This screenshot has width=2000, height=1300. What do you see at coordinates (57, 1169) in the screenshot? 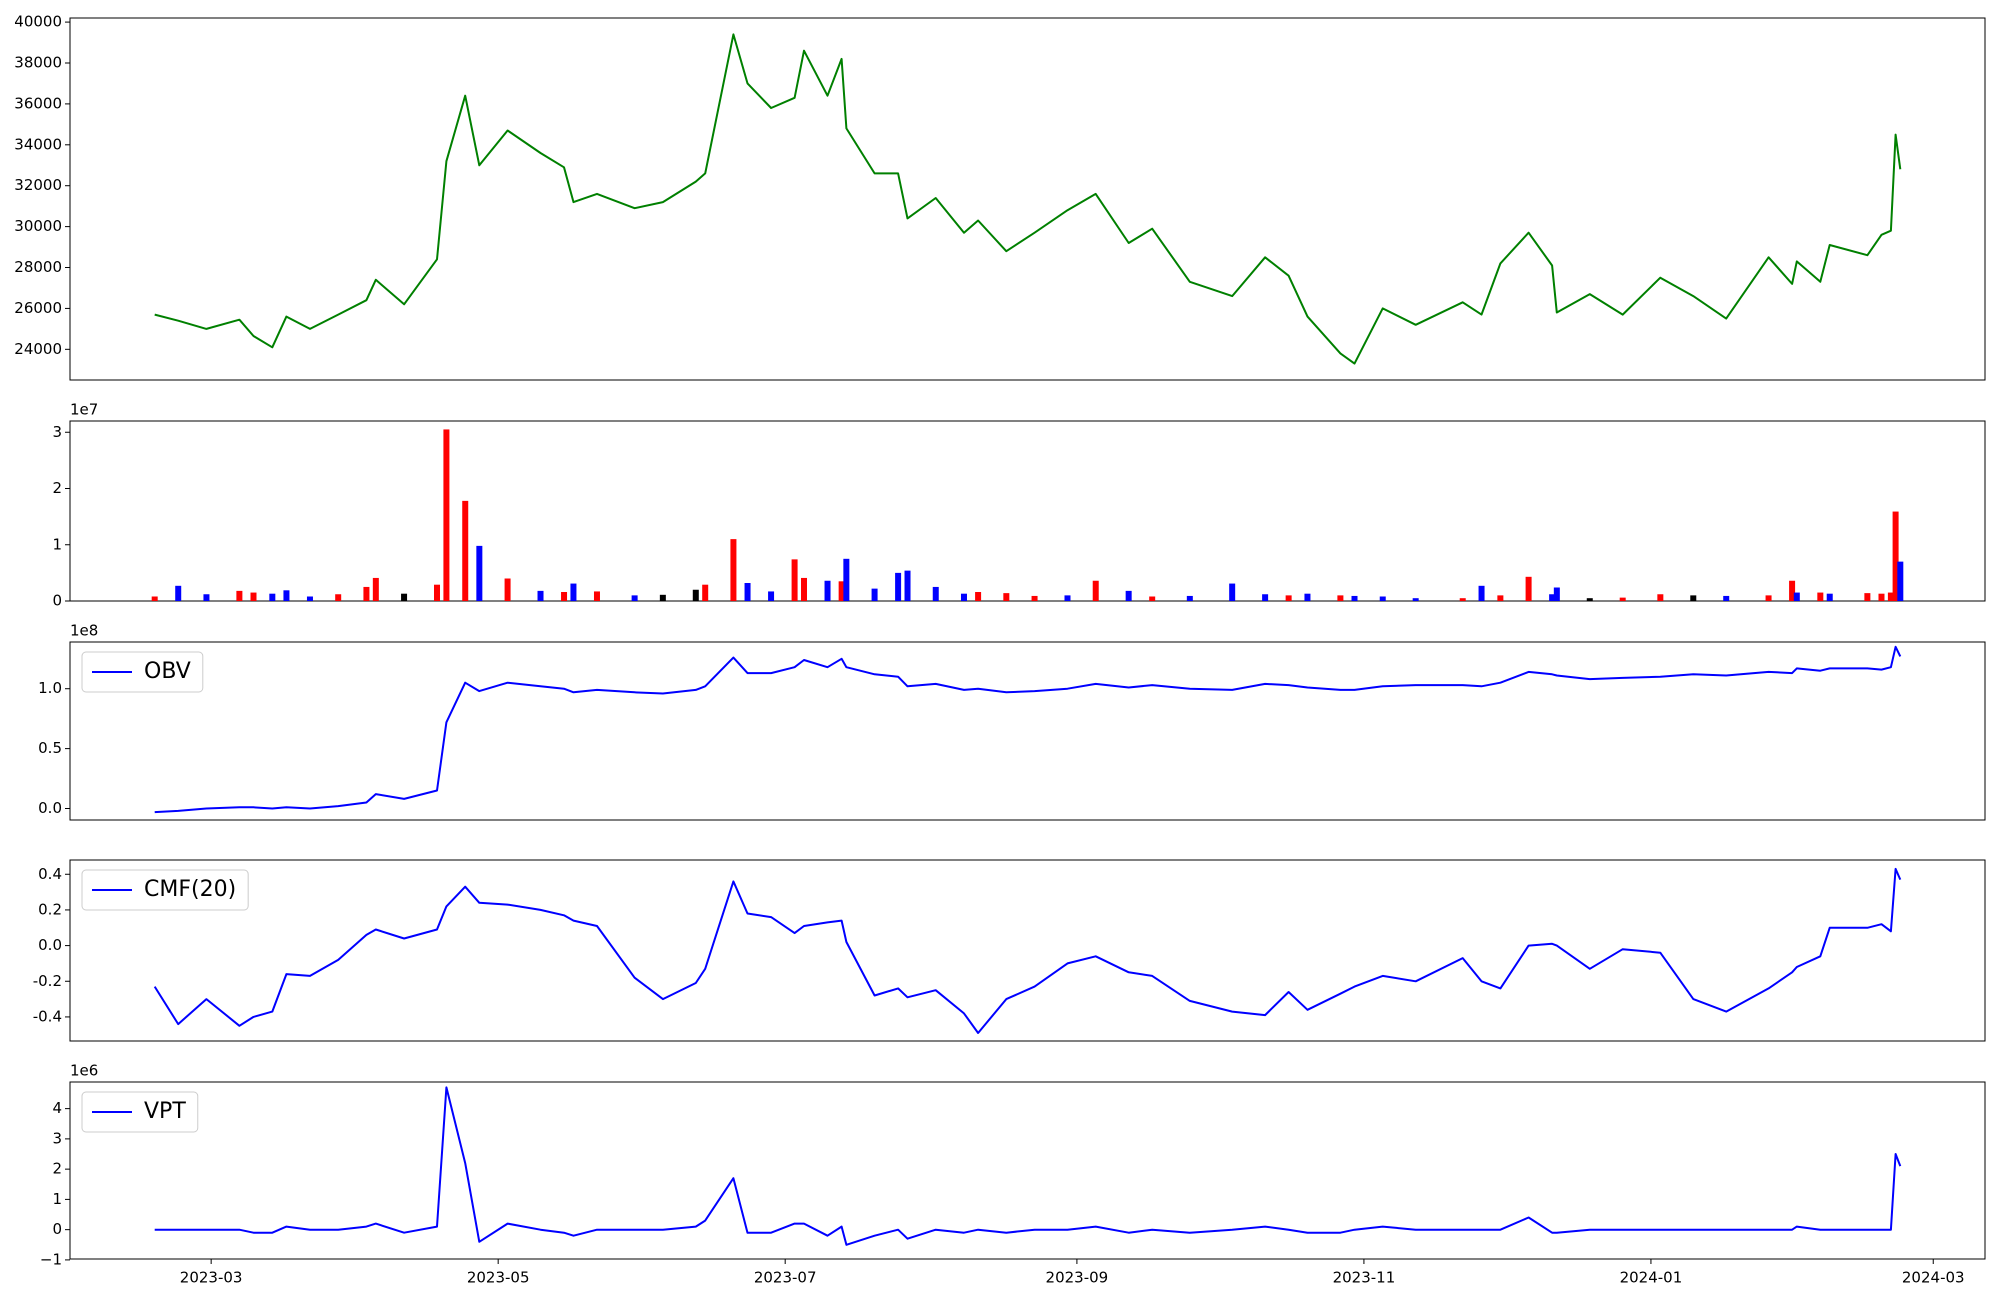
I see `y-tick-label: 2` at bounding box center [57, 1169].